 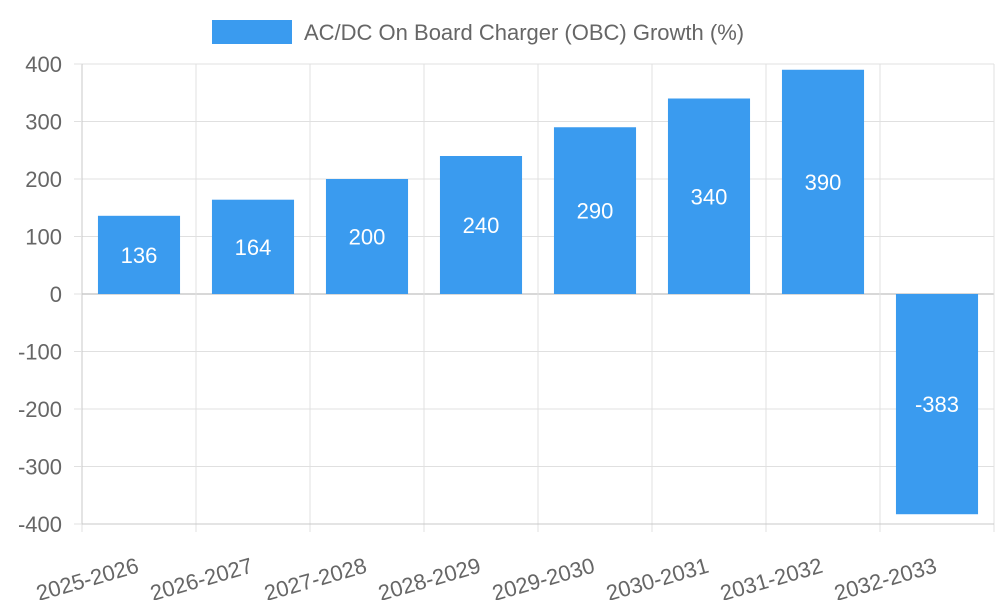 I want to click on data-label: 240, so click(x=481, y=225).